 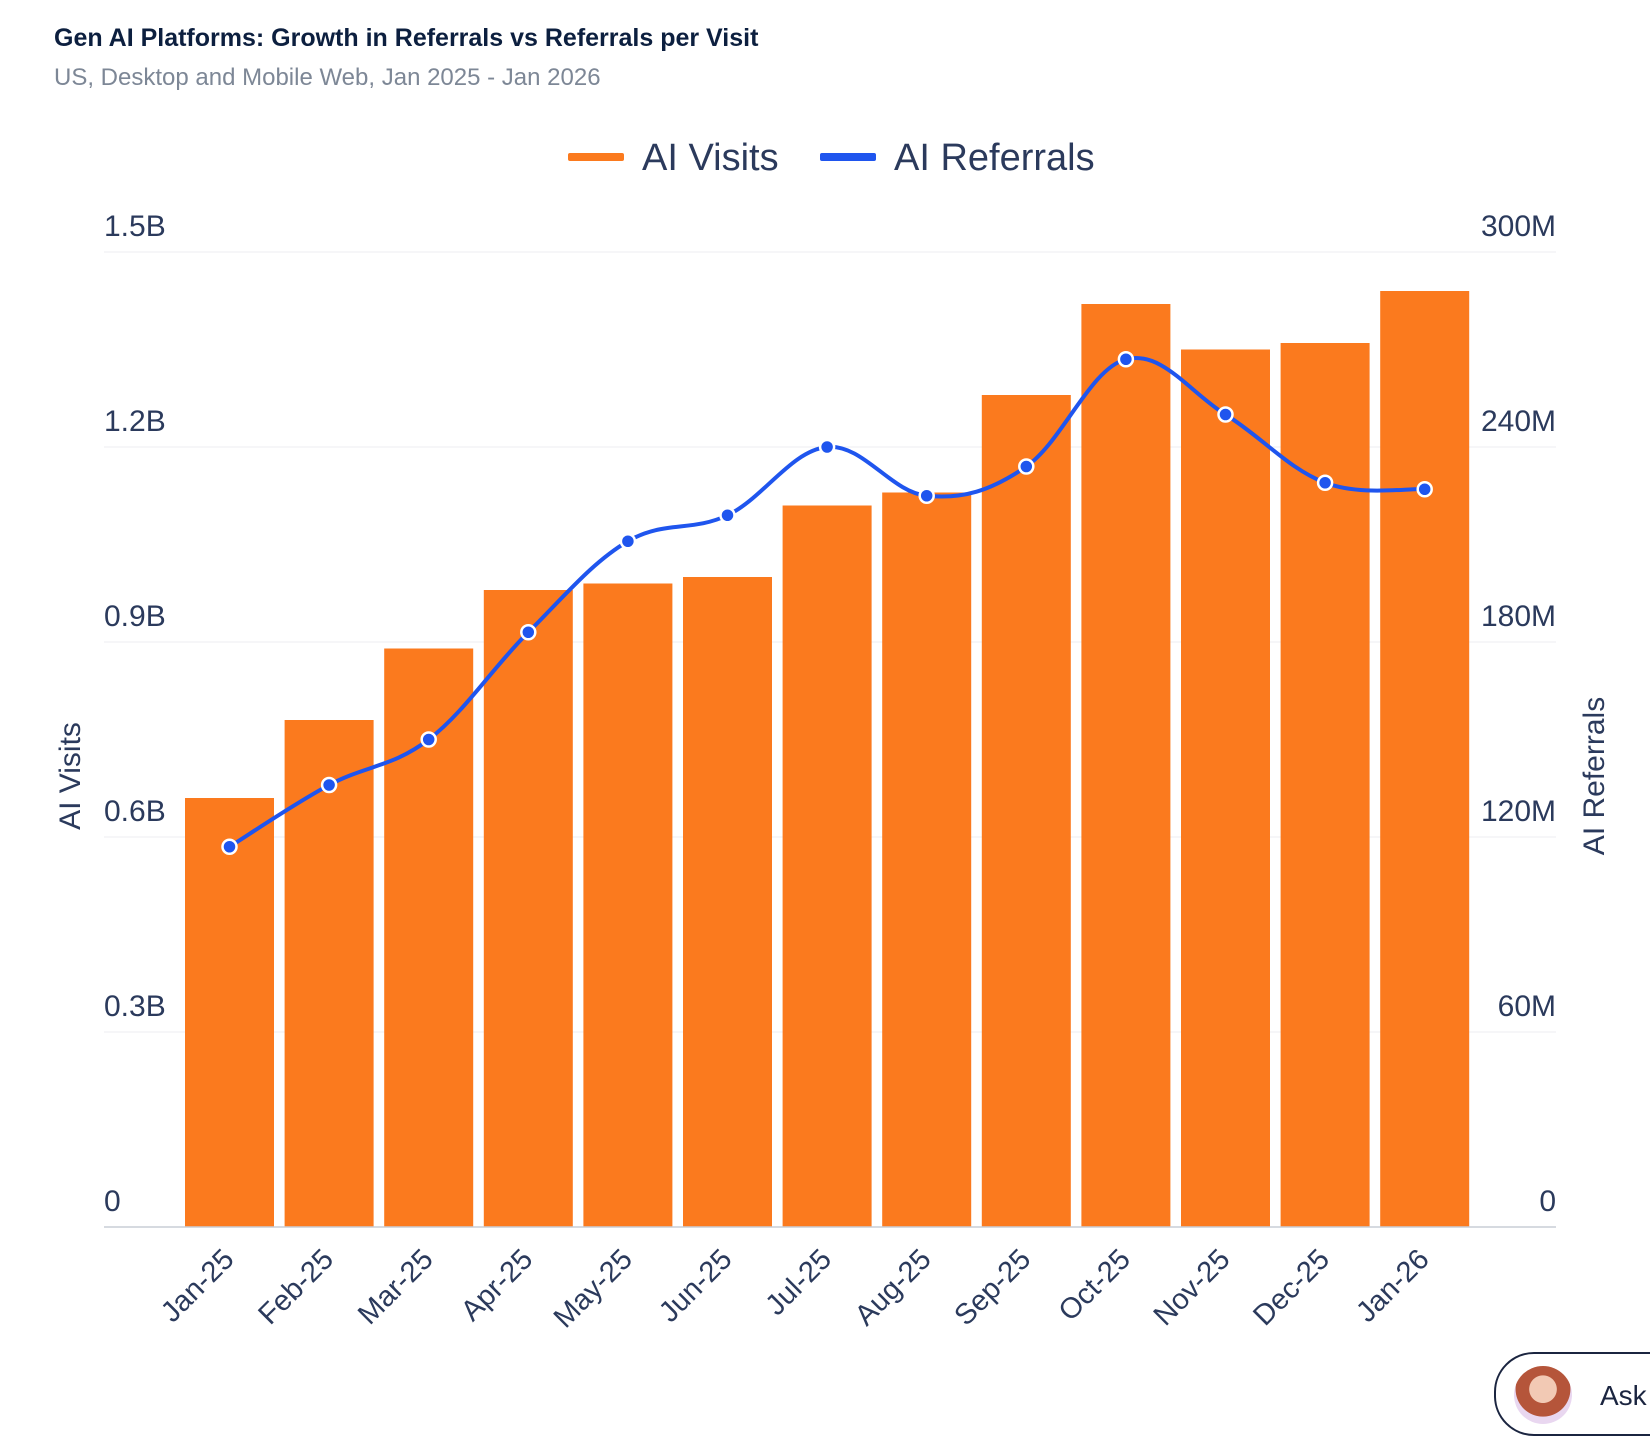 What do you see at coordinates (1518, 616) in the screenshot?
I see `right-tick-label: 180M` at bounding box center [1518, 616].